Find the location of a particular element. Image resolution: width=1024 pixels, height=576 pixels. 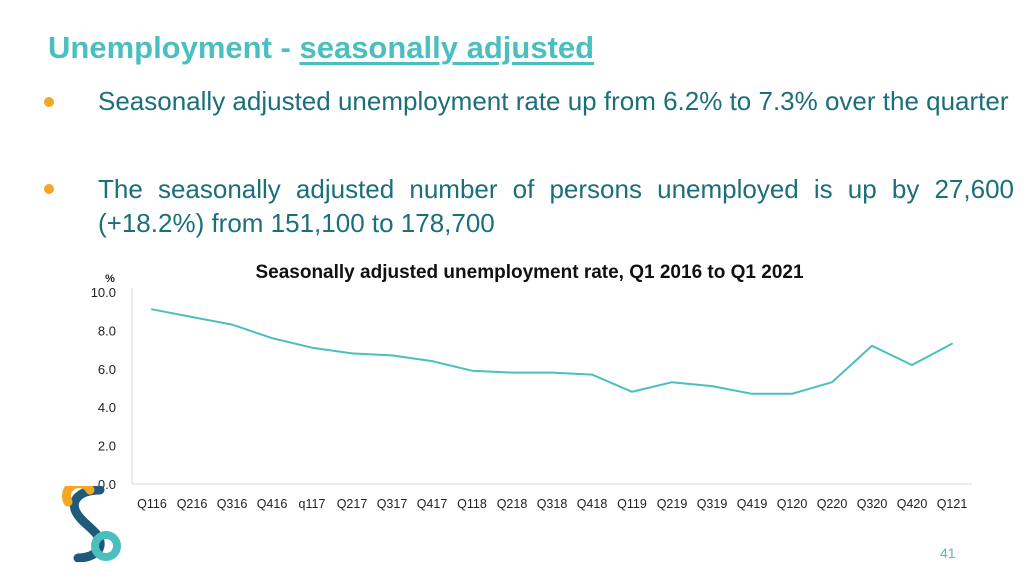

y-tick-label: 2.0 is located at coordinates (107, 446).